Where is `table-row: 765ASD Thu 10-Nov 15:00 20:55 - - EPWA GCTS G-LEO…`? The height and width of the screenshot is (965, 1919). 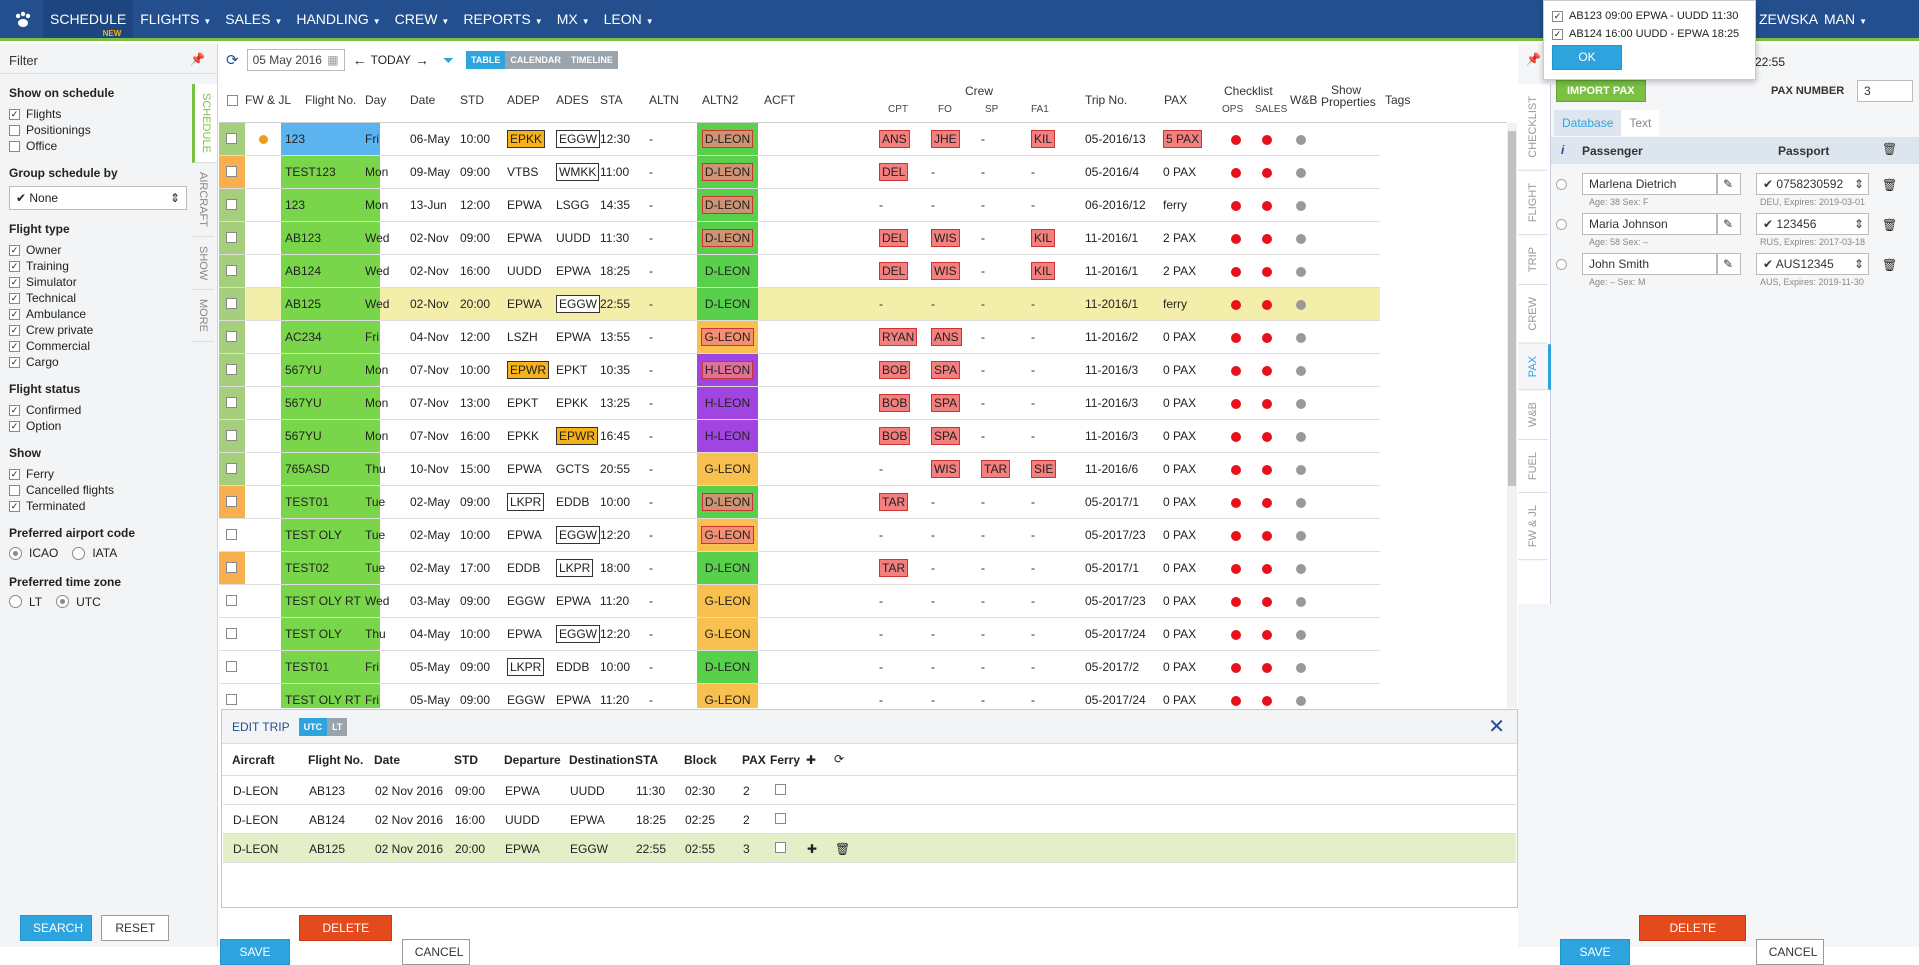
table-row: 765ASD Thu 10-Nov 15:00 20:55 - - EPWA GCTS G-LEO… is located at coordinates (799, 469).